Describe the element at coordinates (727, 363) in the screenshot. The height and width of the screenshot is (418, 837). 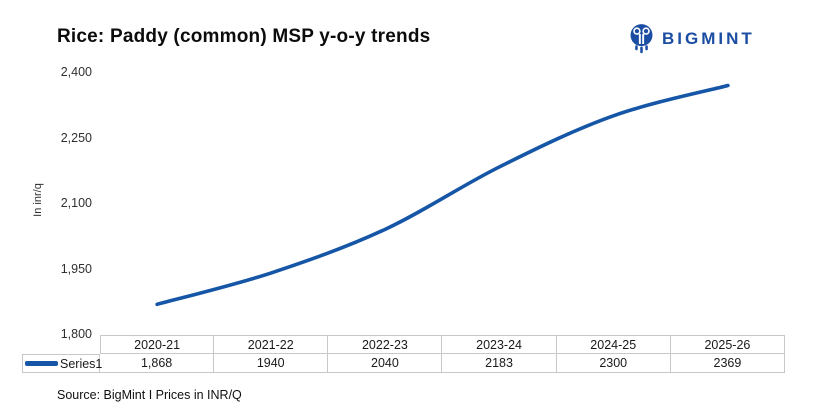
I see `table-value-cell: 2369` at that location.